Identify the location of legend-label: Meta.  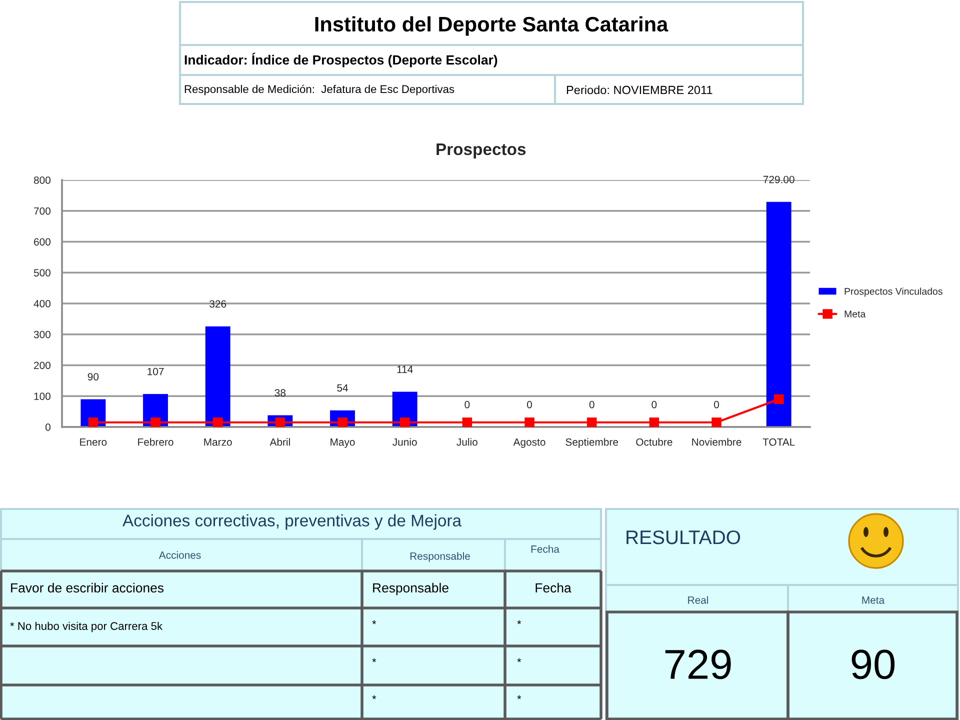
(855, 314).